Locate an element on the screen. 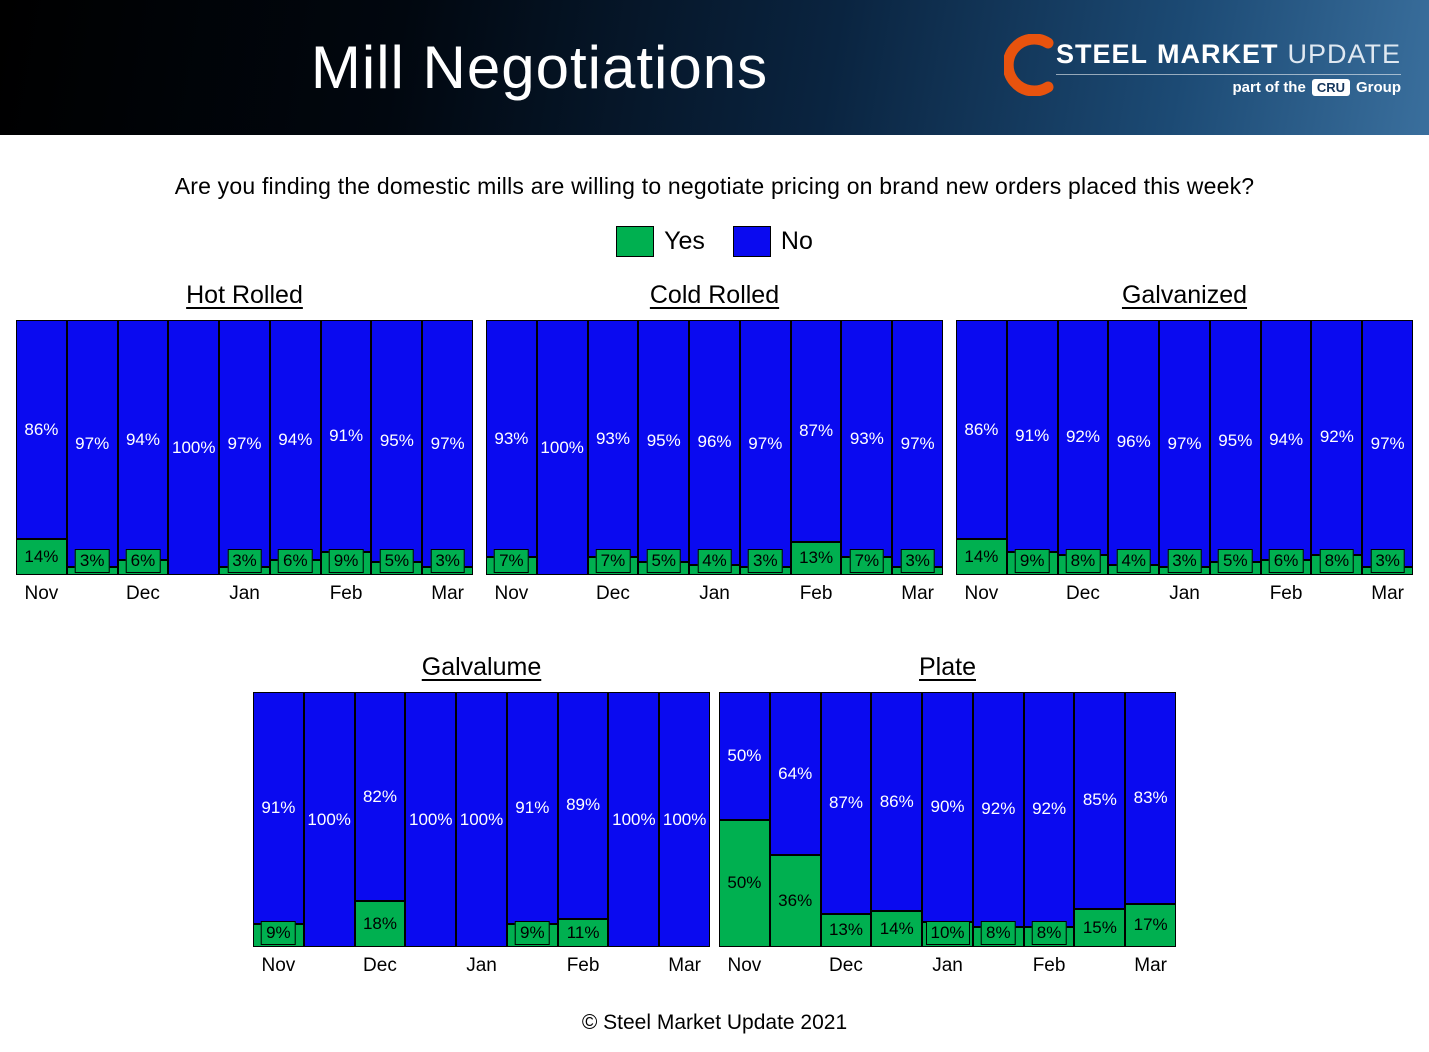  legend-yes-label: Yes is located at coordinates (684, 241).